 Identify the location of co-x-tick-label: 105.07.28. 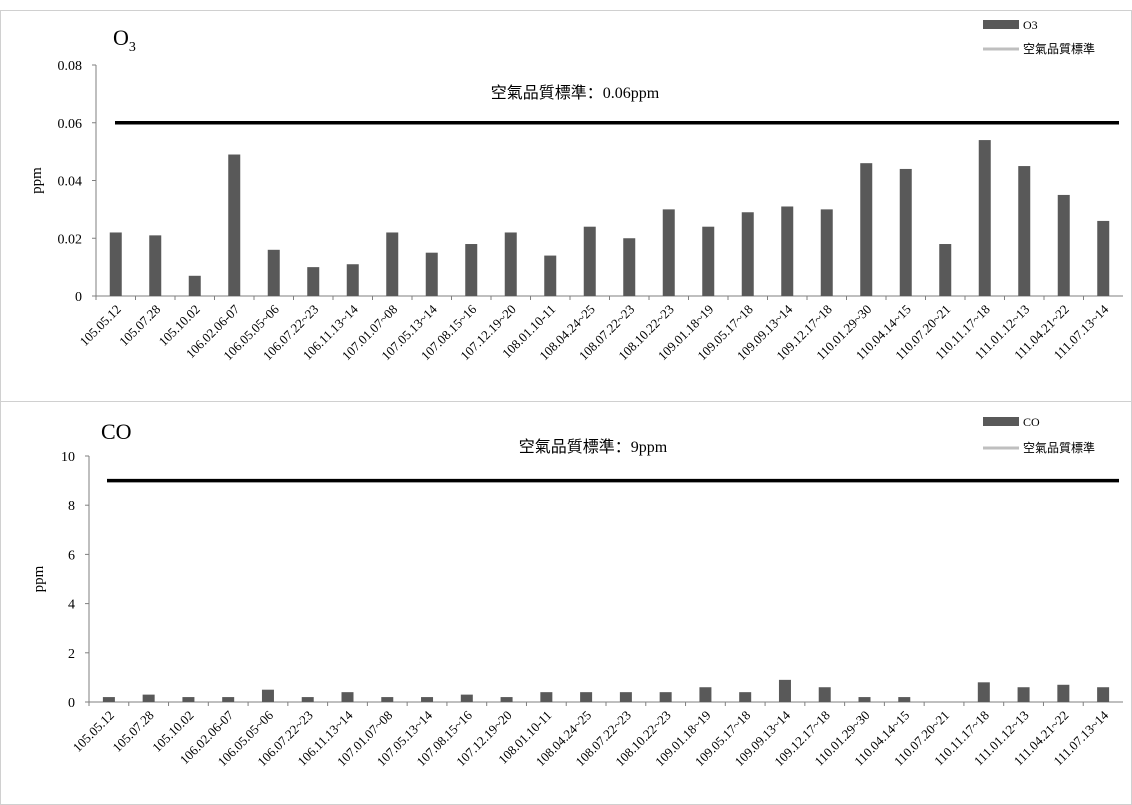
(132, 731).